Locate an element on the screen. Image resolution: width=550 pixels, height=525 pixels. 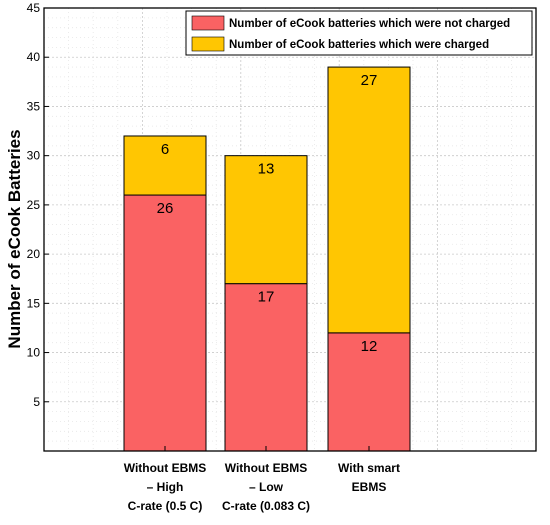
bar-data-label: 6 is located at coordinates (165, 149).